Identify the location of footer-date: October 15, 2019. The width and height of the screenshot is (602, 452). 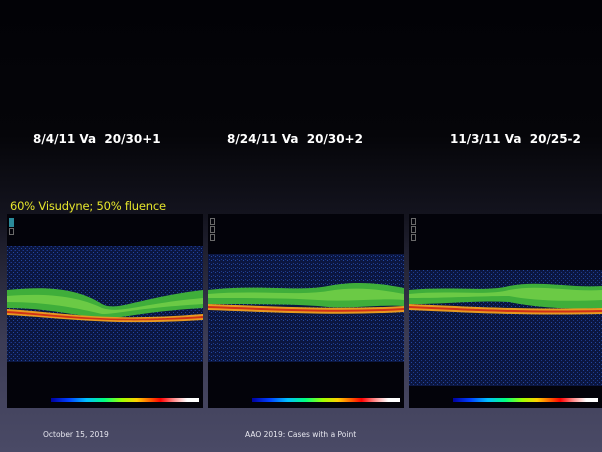
(76, 434).